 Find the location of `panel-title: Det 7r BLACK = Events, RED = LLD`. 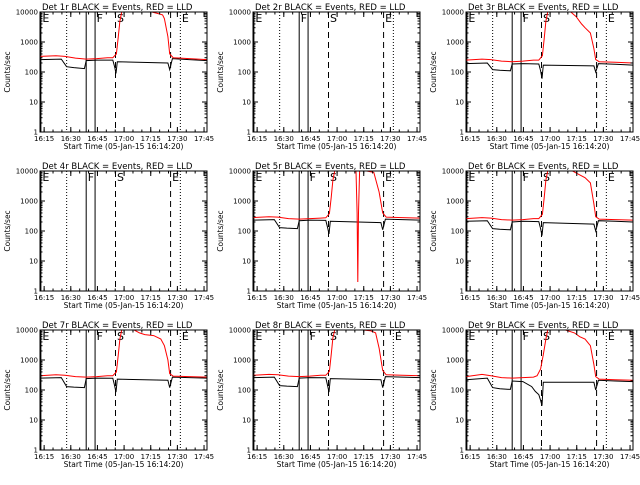

panel-title: Det 7r BLACK = Events, RED = LLD is located at coordinates (117, 326).